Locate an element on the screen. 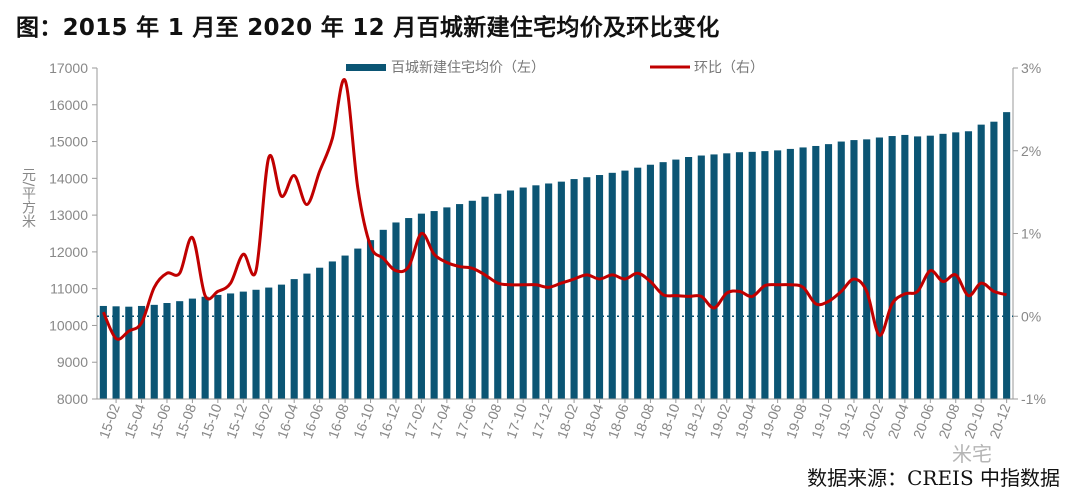  x-tick-label: 16-06 is located at coordinates (312, 420).